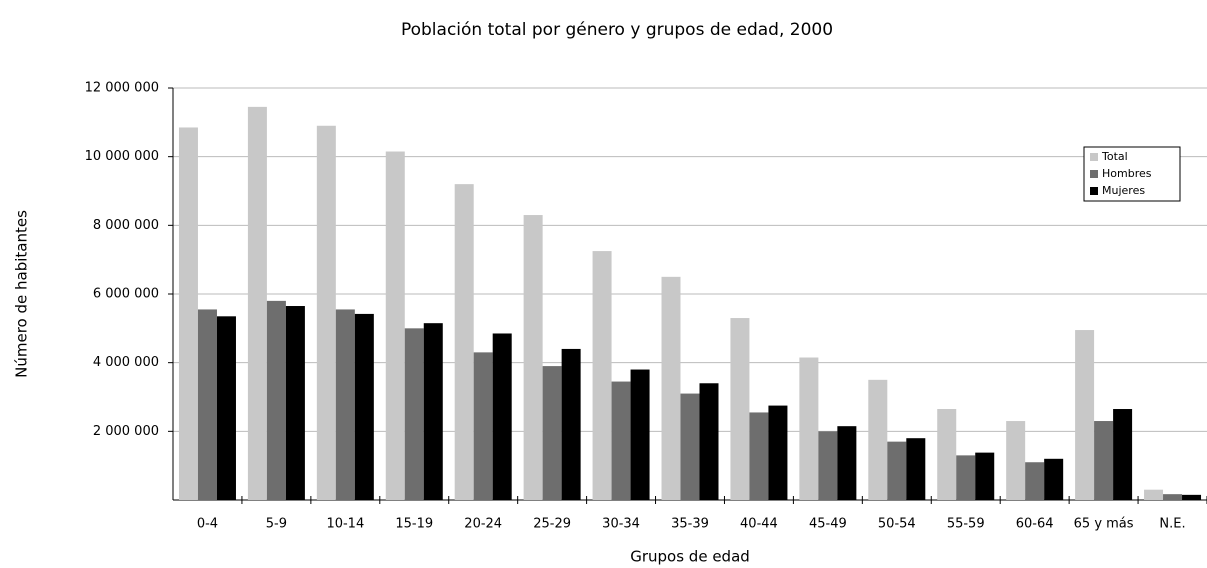 This screenshot has width=1207, height=568. Describe the element at coordinates (126, 362) in the screenshot. I see `y-tick-label: 4 000 000` at that location.